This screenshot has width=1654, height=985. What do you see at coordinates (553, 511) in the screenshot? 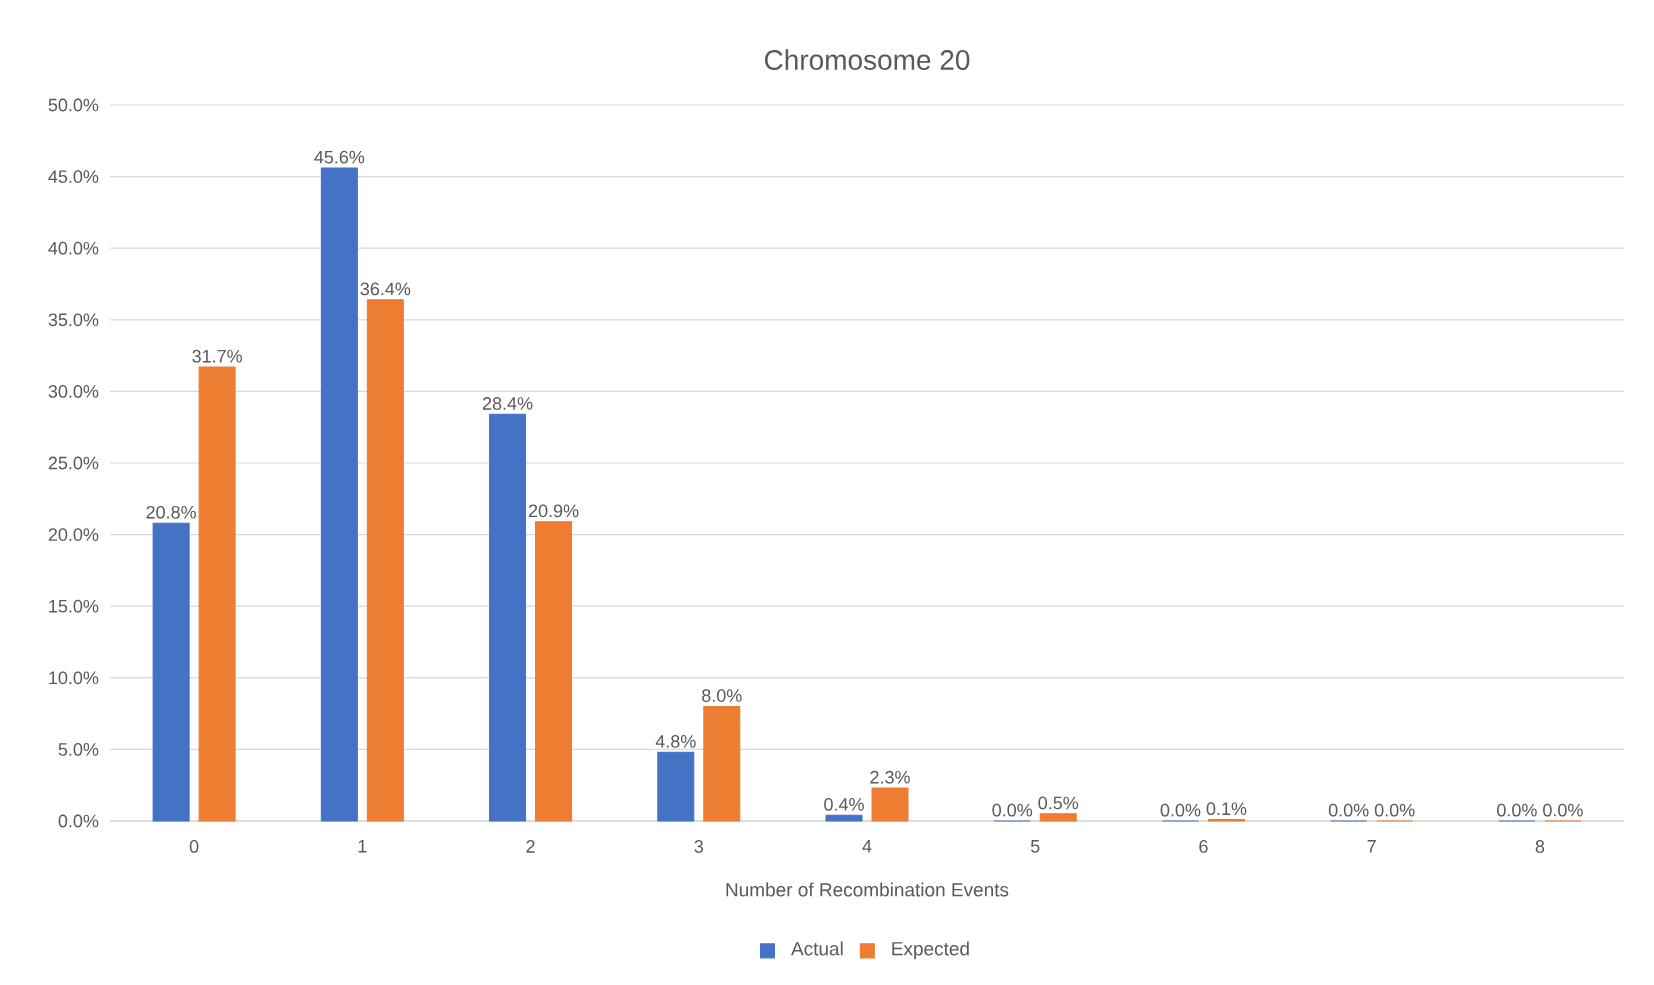
I see `data-label: 20.9%` at bounding box center [553, 511].